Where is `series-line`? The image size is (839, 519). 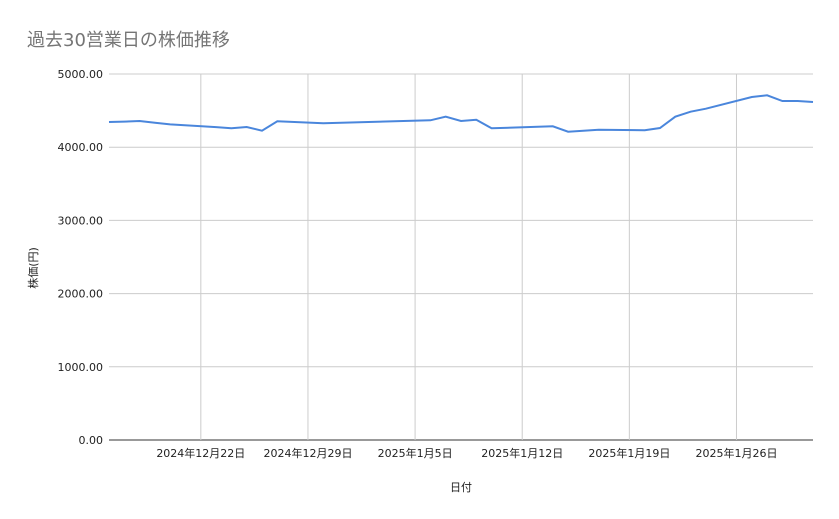 series-line is located at coordinates (461, 113).